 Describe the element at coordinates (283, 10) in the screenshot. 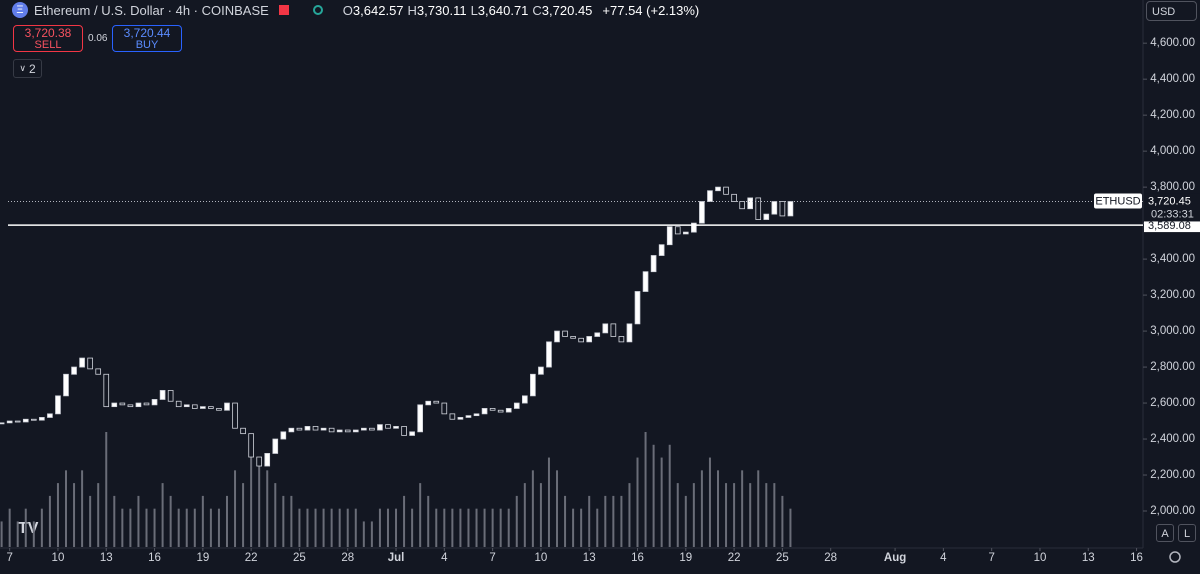

I see `flag` at that location.